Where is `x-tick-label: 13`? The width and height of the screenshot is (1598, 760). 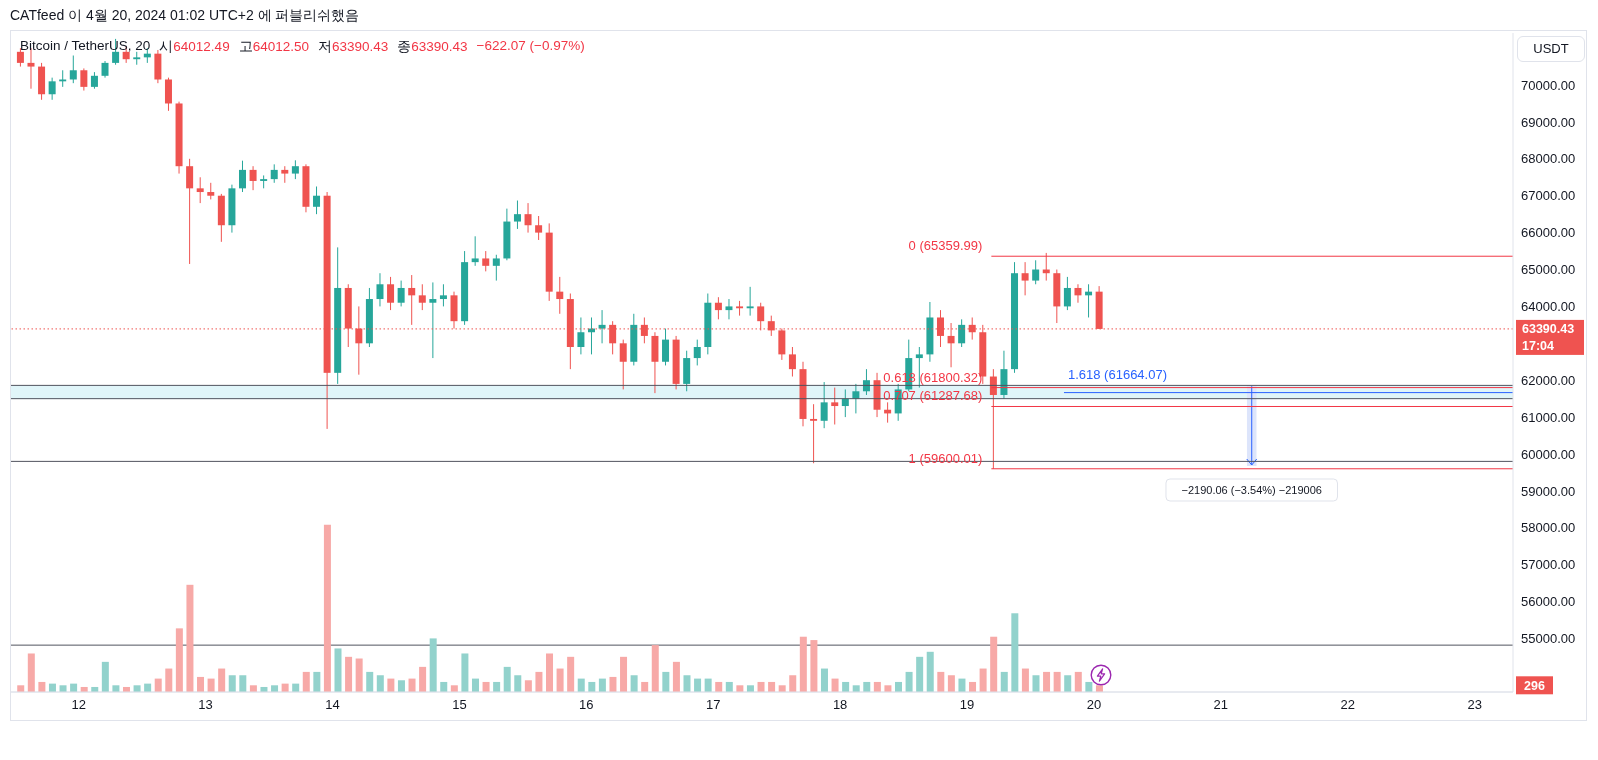 x-tick-label: 13 is located at coordinates (205, 705).